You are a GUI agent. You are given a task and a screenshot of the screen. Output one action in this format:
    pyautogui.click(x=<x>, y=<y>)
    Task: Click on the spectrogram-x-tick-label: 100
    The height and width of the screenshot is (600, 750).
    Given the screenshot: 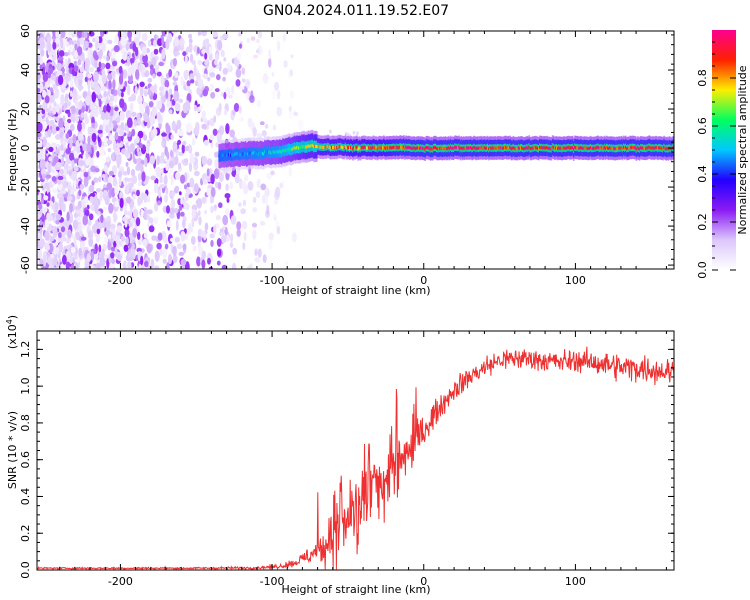 What is the action you would take?
    pyautogui.click(x=575, y=280)
    